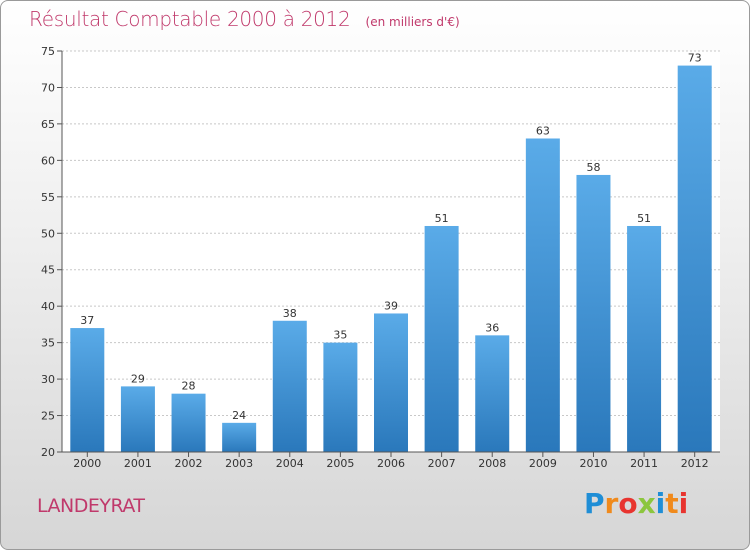 Image resolution: width=750 pixels, height=550 pixels. Describe the element at coordinates (594, 503) in the screenshot. I see `logo-letter: P` at that location.